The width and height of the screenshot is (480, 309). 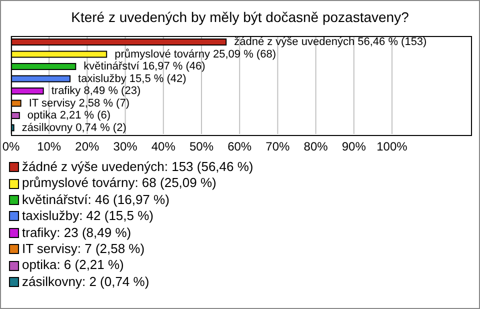 What do you see at coordinates (77, 233) in the screenshot?
I see `legend-label: trafiky: 23 (8,49 %)` at bounding box center [77, 233].